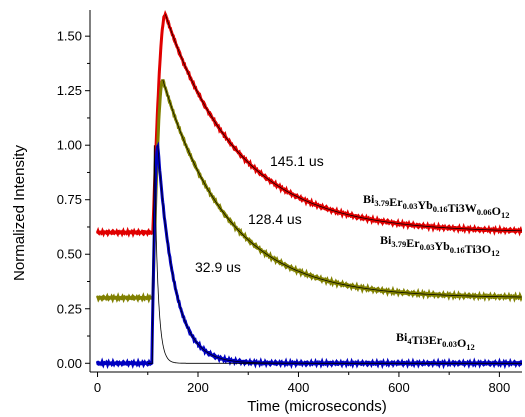 This screenshot has width=525, height=417. What do you see at coordinates (69, 363) in the screenshot?
I see `y-tick-label: 0.00` at bounding box center [69, 363].